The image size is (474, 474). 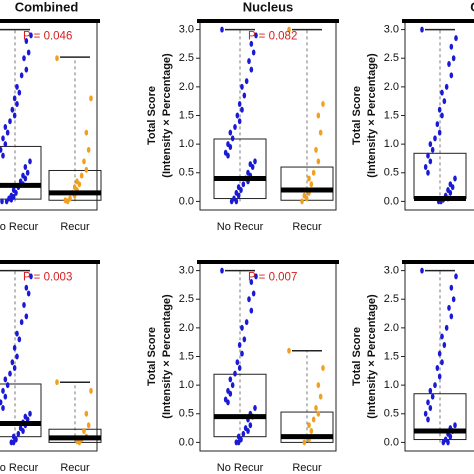 What do you see at coordinates (272, 277) in the screenshot?
I see `p-value: P = 0.007` at bounding box center [272, 277].